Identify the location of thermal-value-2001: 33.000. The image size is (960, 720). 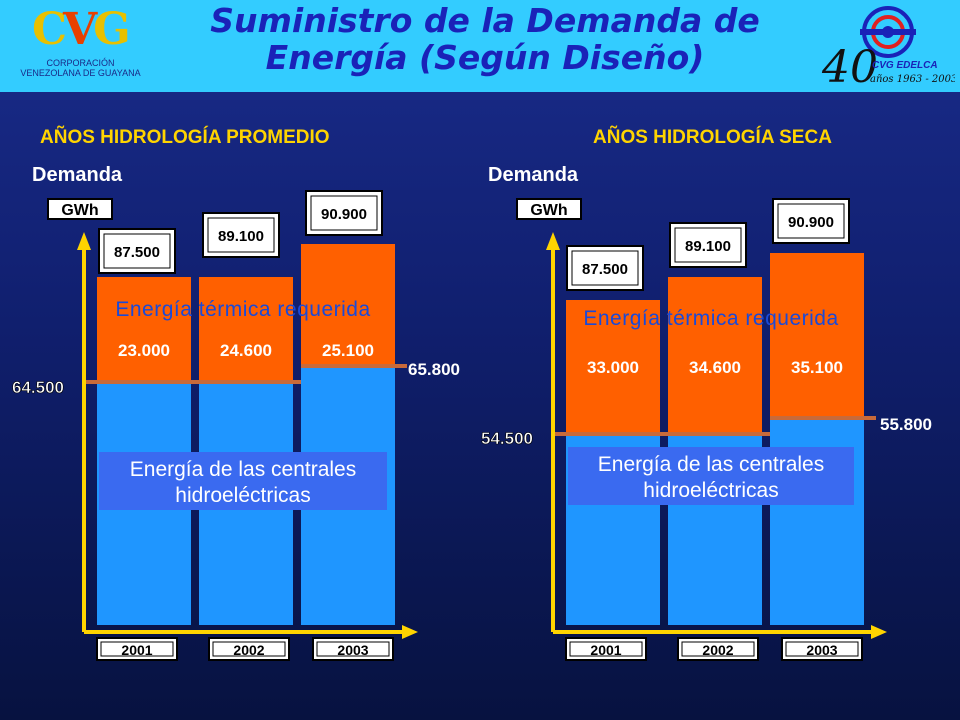
(613, 367).